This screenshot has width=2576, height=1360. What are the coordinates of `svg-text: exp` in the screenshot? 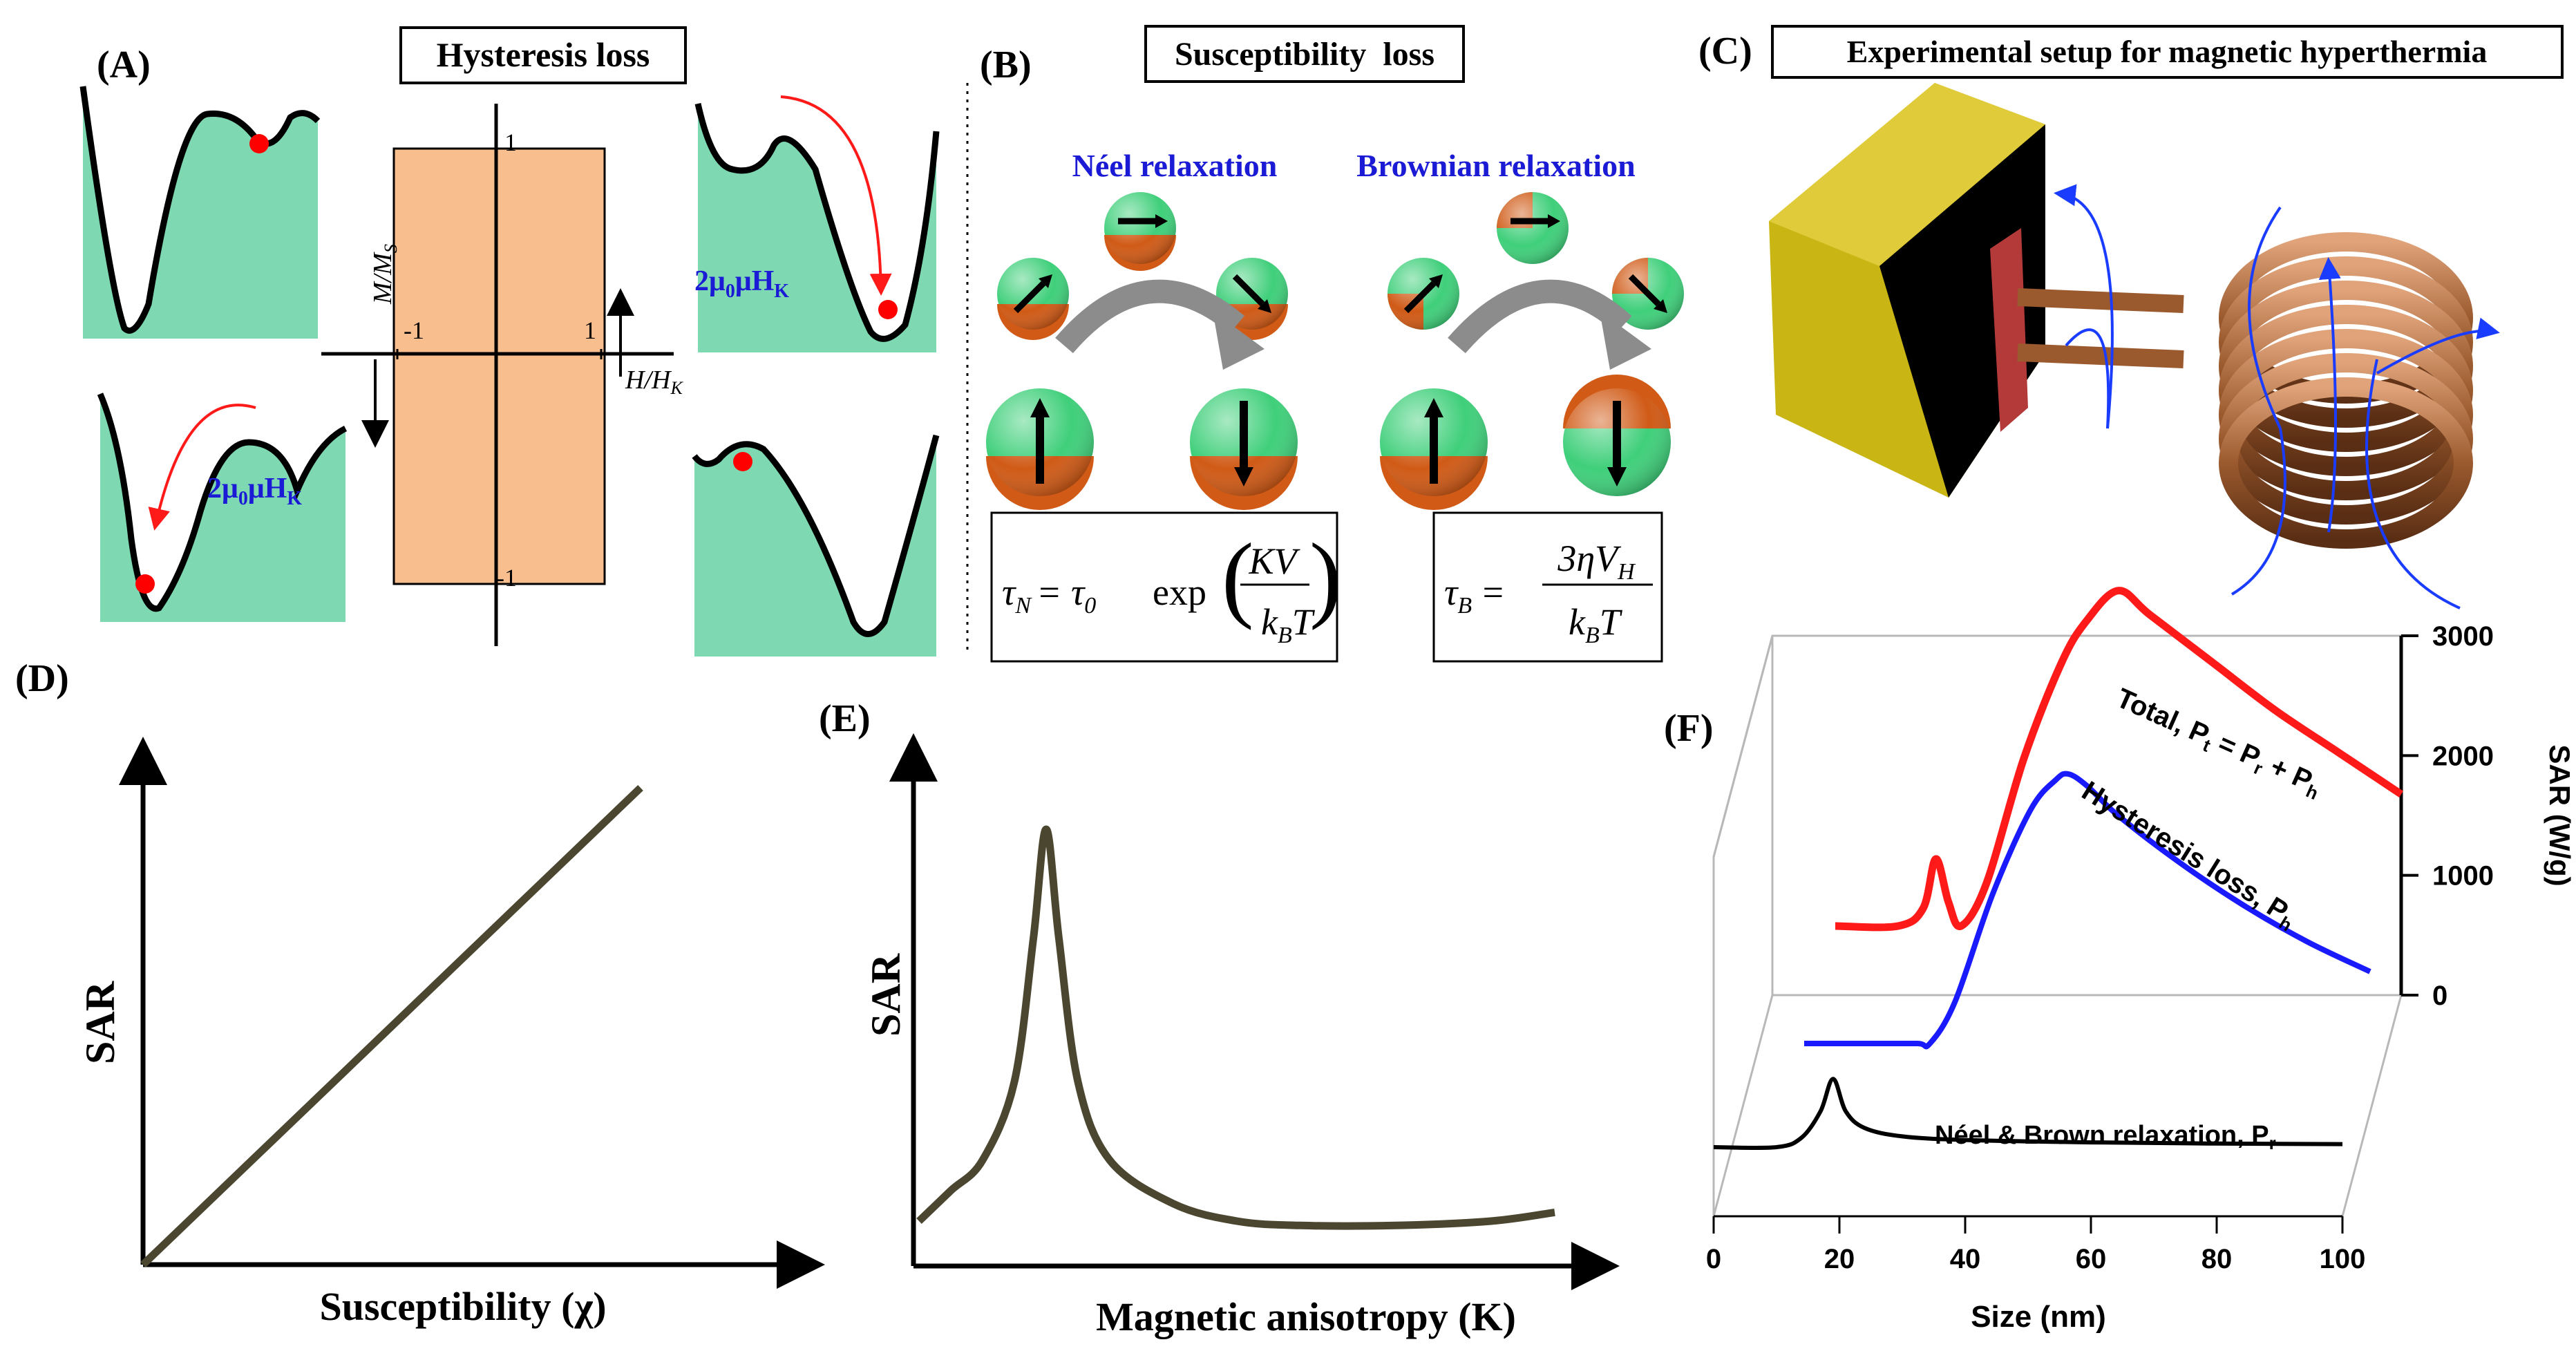 It's located at (1179, 592).